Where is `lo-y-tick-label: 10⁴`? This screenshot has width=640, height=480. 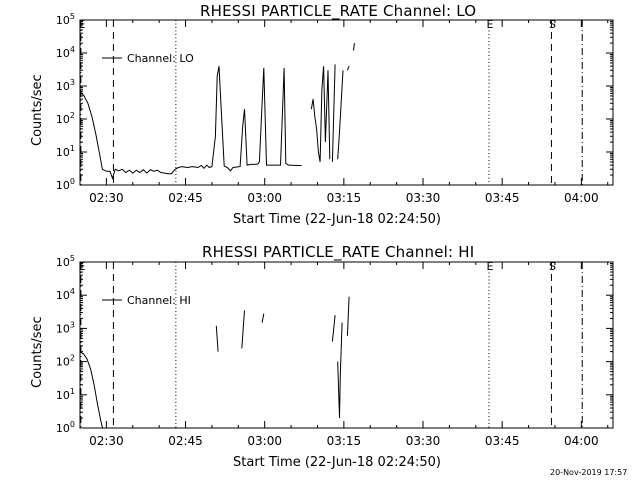 lo-y-tick-label: 10⁴ is located at coordinates (65, 52).